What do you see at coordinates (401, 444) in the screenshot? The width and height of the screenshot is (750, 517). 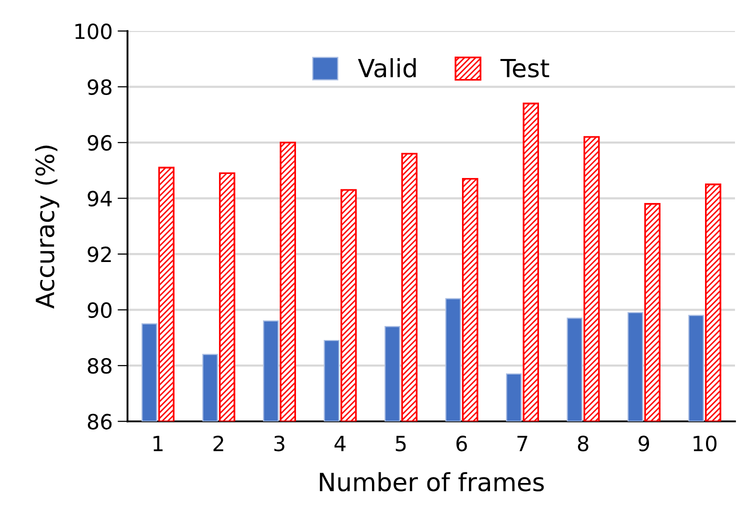 I see `x-tick-label: 5` at bounding box center [401, 444].